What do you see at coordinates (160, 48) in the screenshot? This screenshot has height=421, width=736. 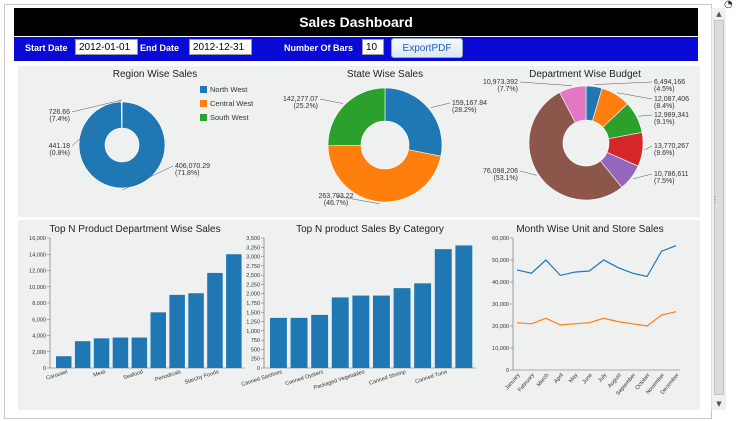 I see `end-date-label: End Date` at bounding box center [160, 48].